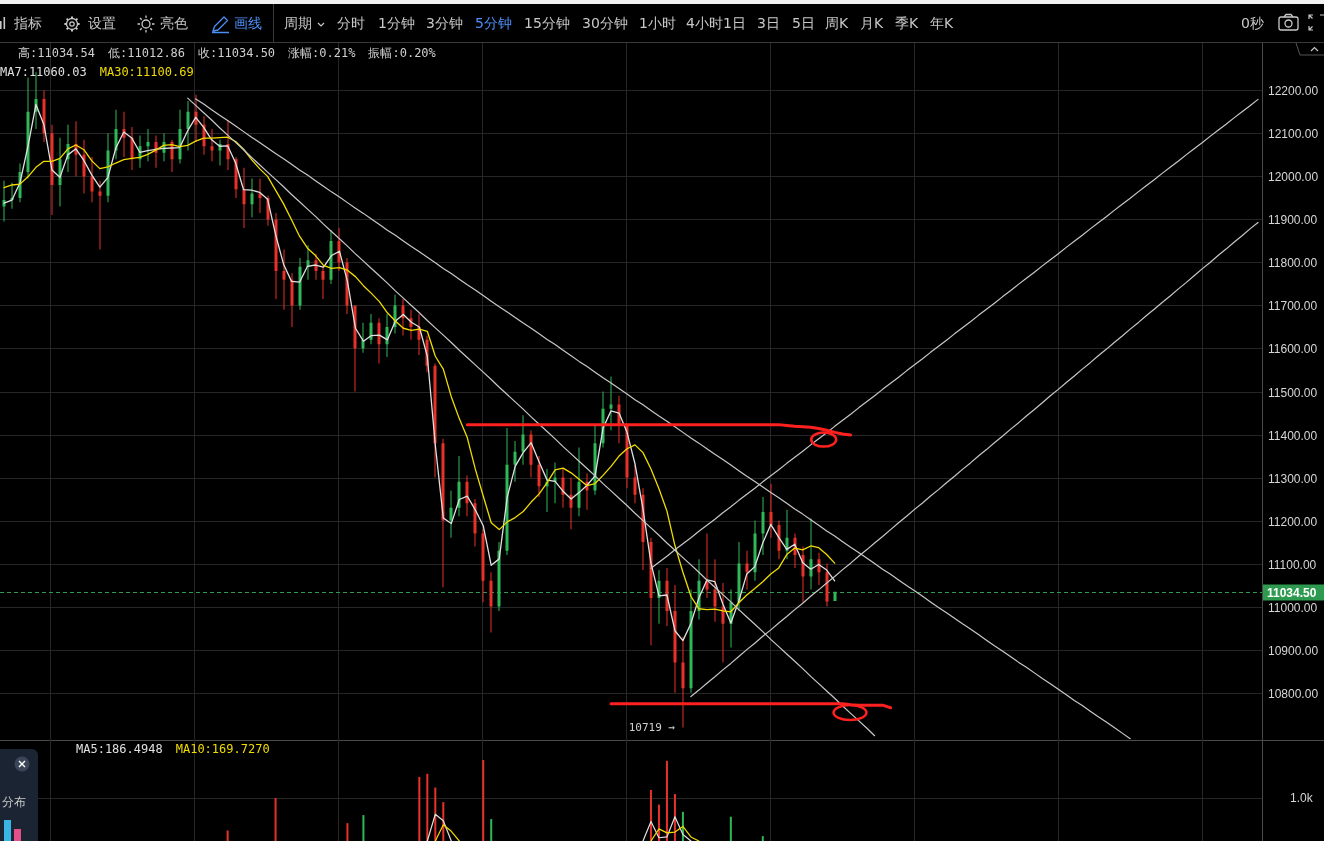 This screenshot has width=1324, height=841. Describe the element at coordinates (1293, 305) in the screenshot. I see `y-tick-label: 11700.00` at that location.